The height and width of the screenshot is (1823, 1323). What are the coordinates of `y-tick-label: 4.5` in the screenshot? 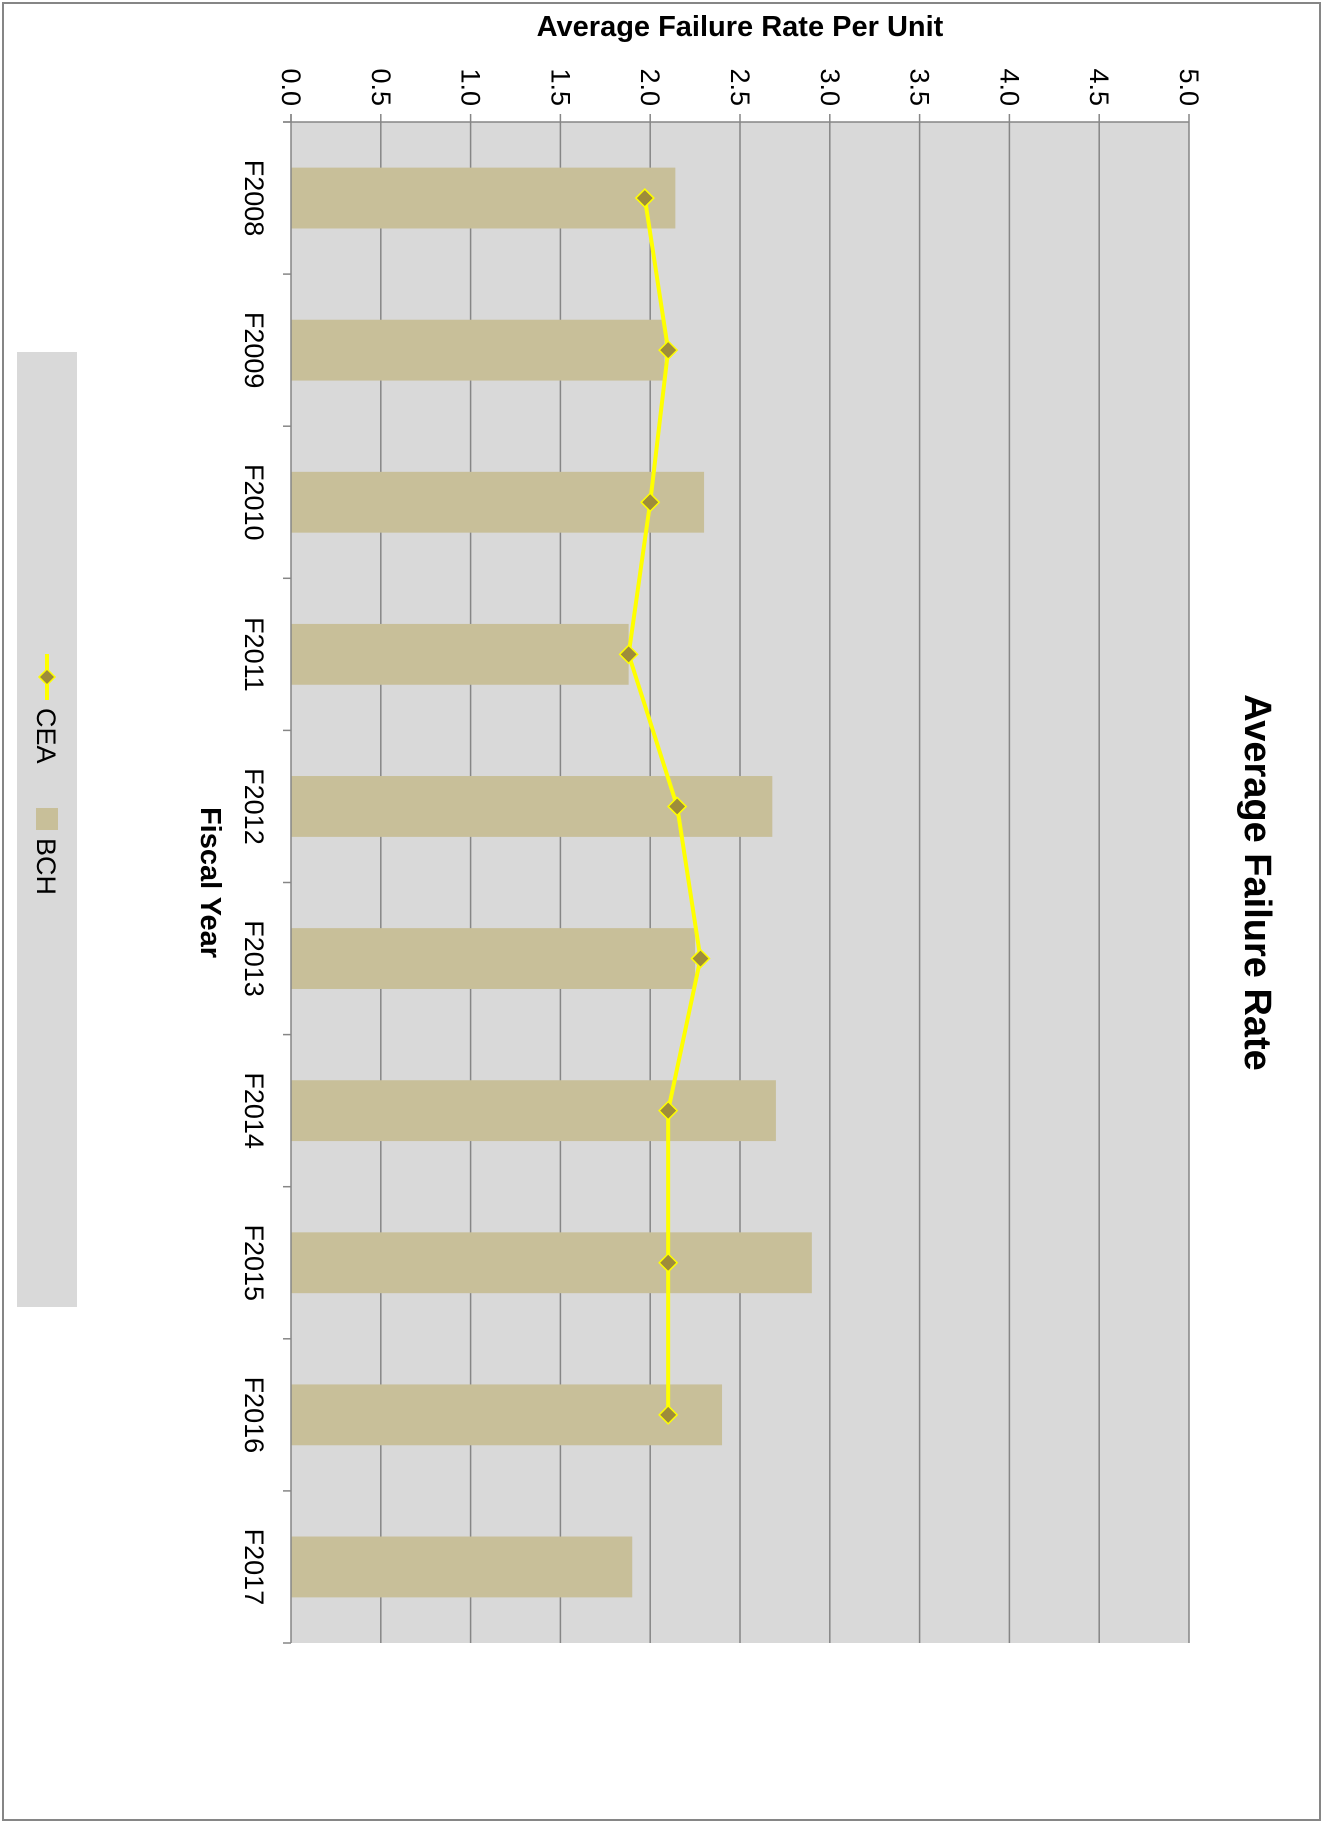 It's located at (1099, 87).